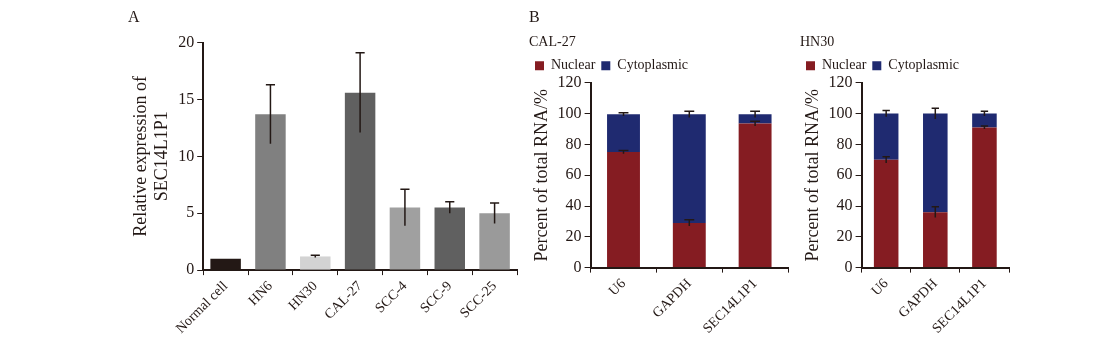 The image size is (1101, 347). What do you see at coordinates (534, 17) in the screenshot?
I see `text: B` at bounding box center [534, 17].